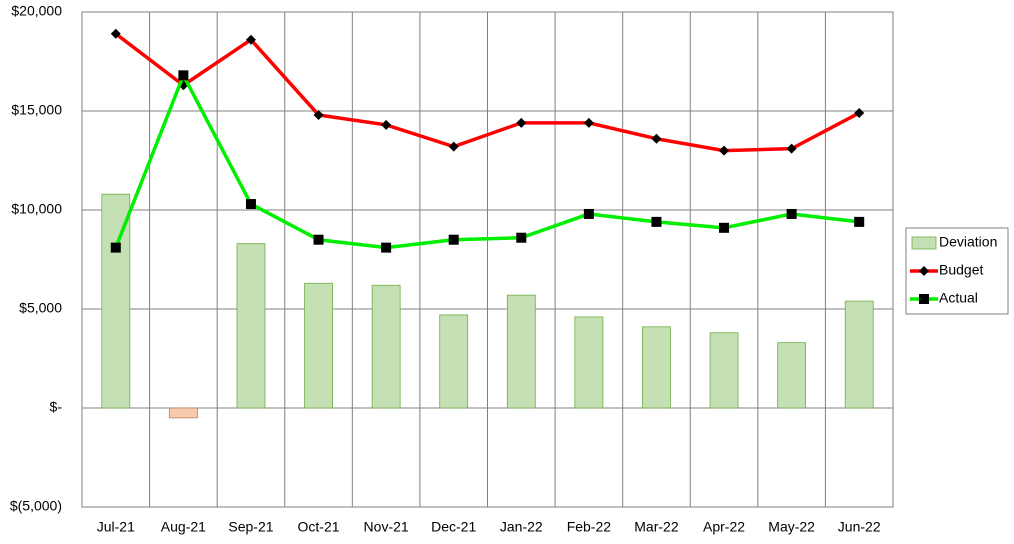 This screenshot has width=1014, height=544. I want to click on x-tick-label: Jul-21, so click(116, 527).